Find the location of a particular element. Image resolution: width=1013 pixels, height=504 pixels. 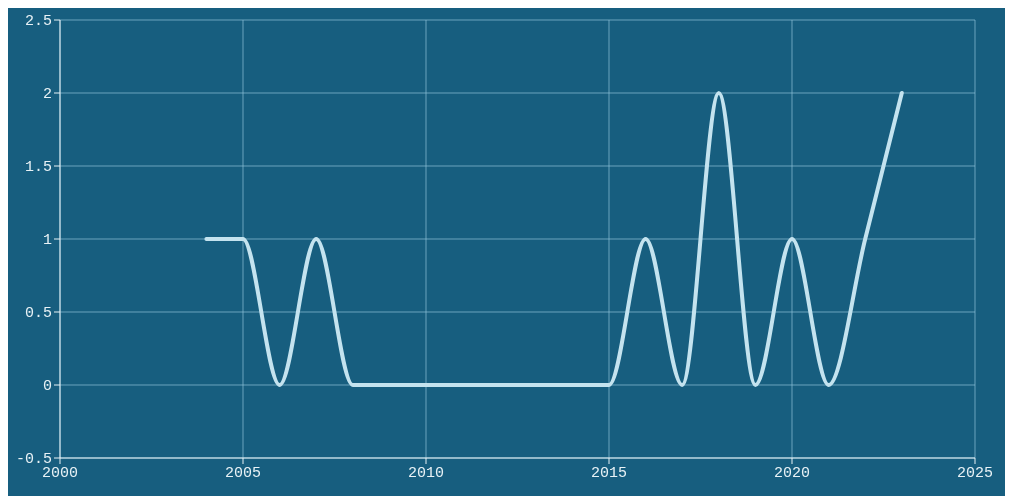

y-tick-label: 1 is located at coordinates (47, 241).